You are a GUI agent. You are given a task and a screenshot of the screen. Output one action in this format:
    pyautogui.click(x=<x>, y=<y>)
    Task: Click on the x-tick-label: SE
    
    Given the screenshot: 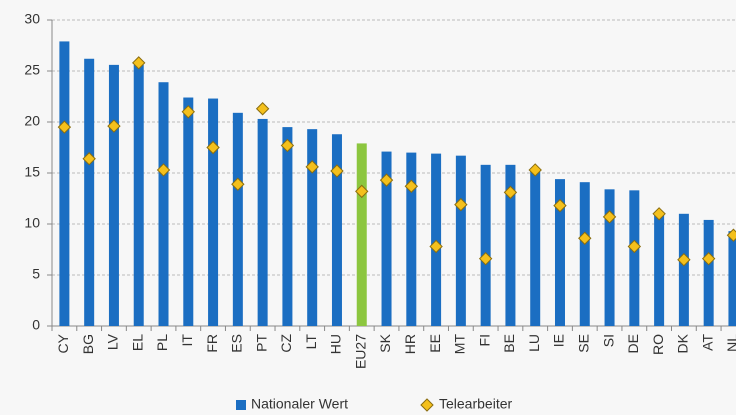 What is the action you would take?
    pyautogui.click(x=583, y=343)
    